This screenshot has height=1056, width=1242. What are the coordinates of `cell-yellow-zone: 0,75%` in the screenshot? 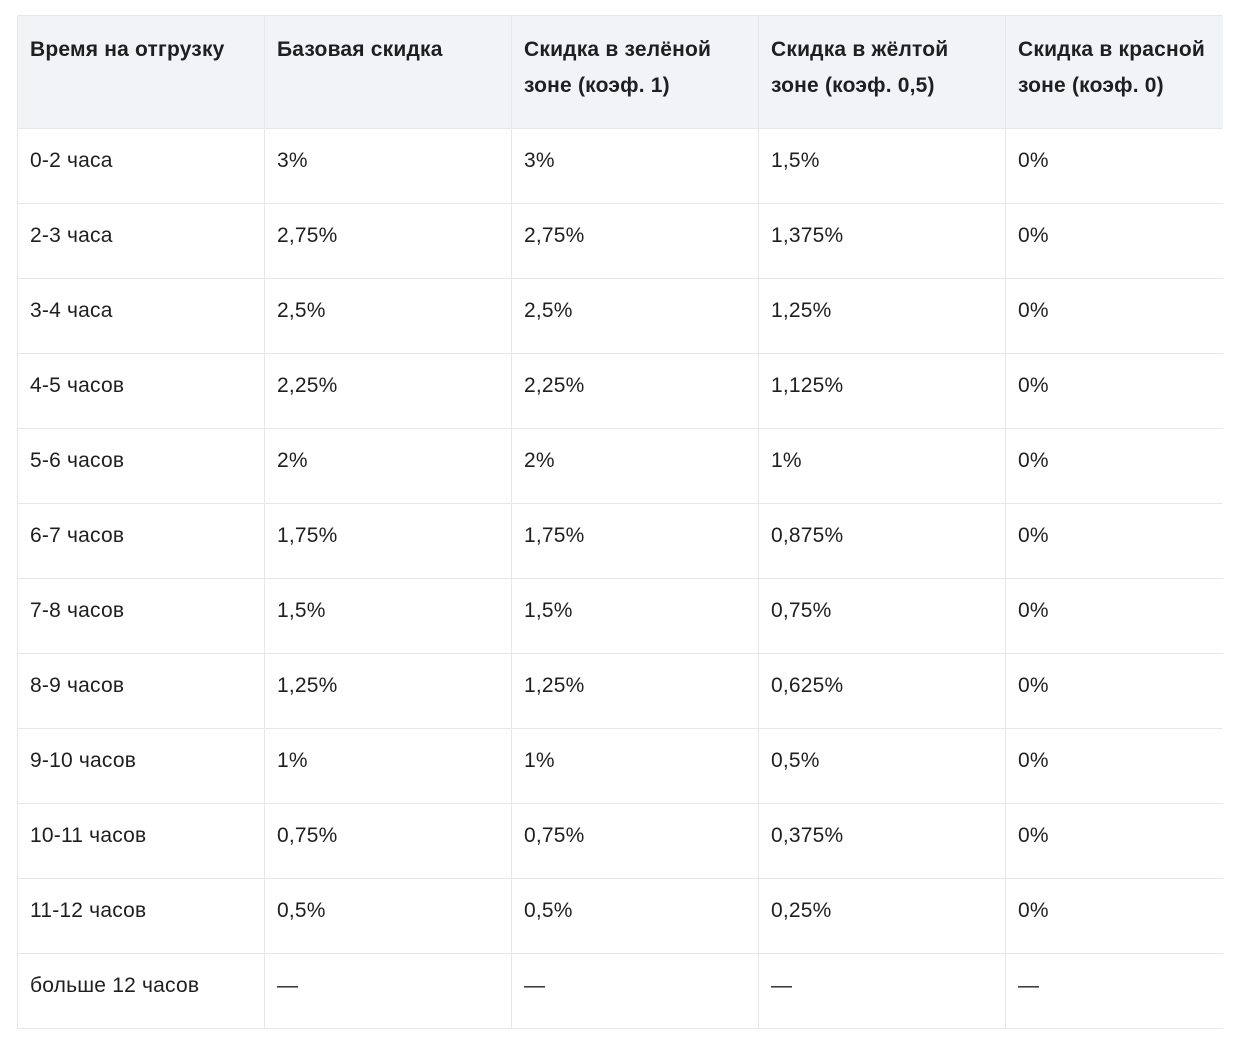 It's located at (882, 616).